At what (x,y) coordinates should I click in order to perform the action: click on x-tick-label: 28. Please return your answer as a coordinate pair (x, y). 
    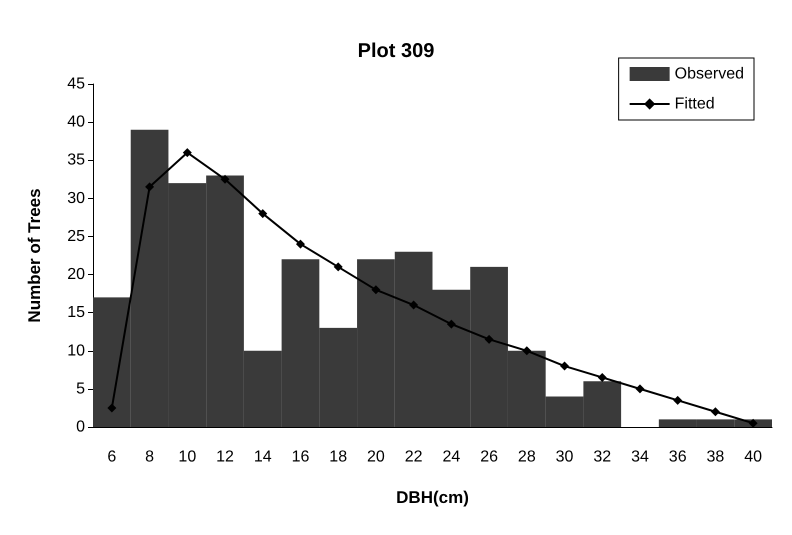
    Looking at the image, I should click on (527, 457).